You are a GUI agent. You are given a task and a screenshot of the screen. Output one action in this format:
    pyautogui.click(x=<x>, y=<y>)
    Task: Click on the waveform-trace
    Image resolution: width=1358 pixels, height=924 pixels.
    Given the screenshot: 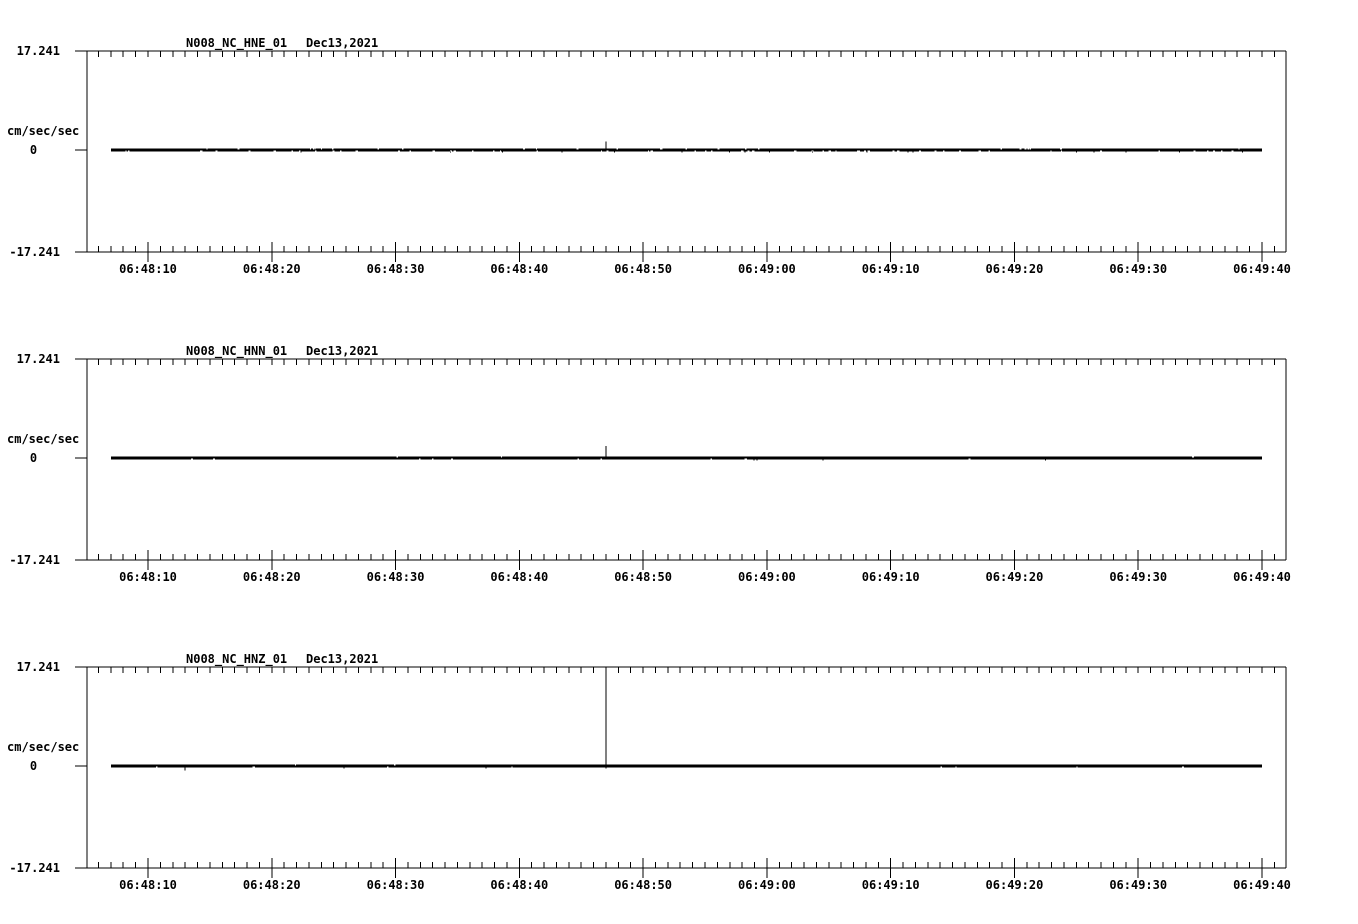 What is the action you would take?
    pyautogui.click(x=686, y=458)
    